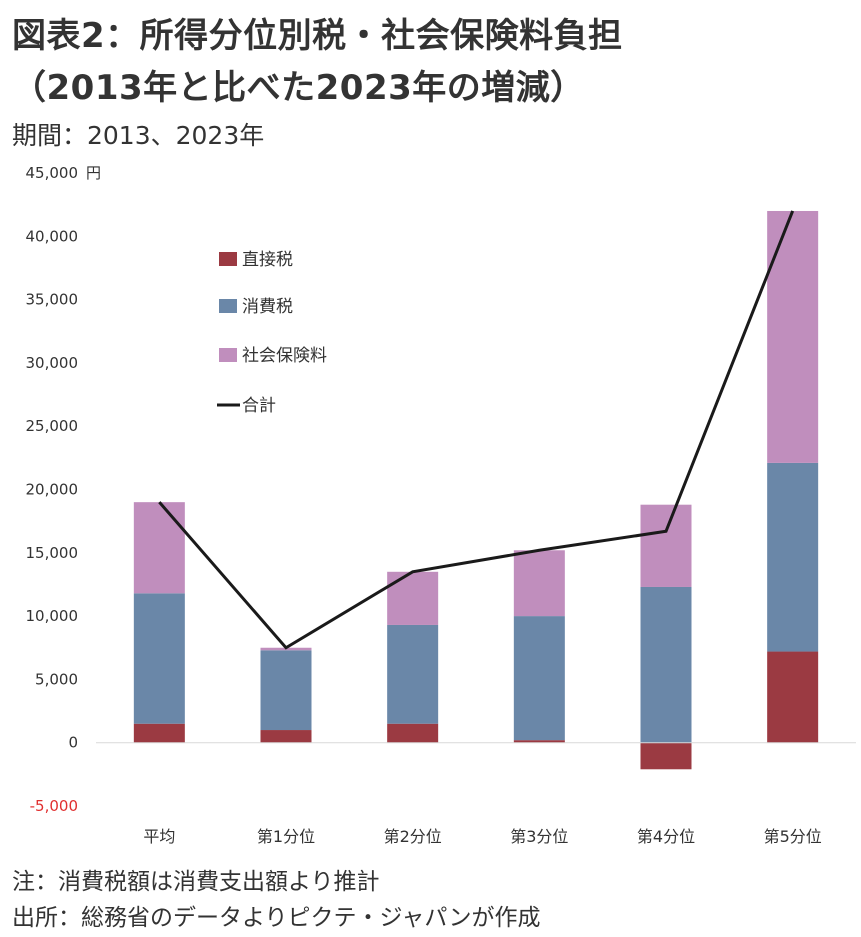 The image size is (861, 937). What do you see at coordinates (52, 616) in the screenshot?
I see `y-tick-label: 10,000` at bounding box center [52, 616].